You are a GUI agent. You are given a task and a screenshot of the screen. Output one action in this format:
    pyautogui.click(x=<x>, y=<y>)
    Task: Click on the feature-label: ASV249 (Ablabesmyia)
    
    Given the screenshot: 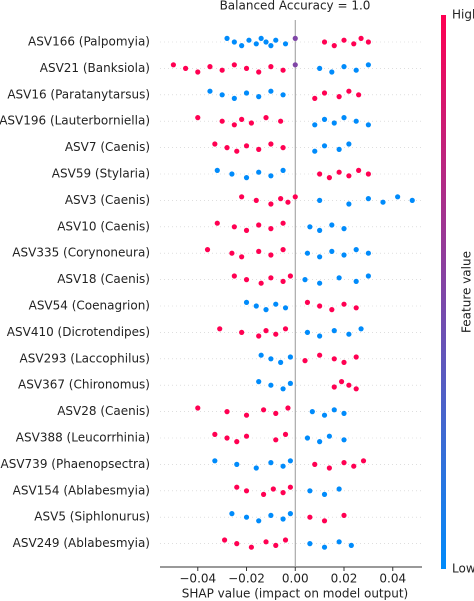 What is the action you would take?
    pyautogui.click(x=81, y=543)
    